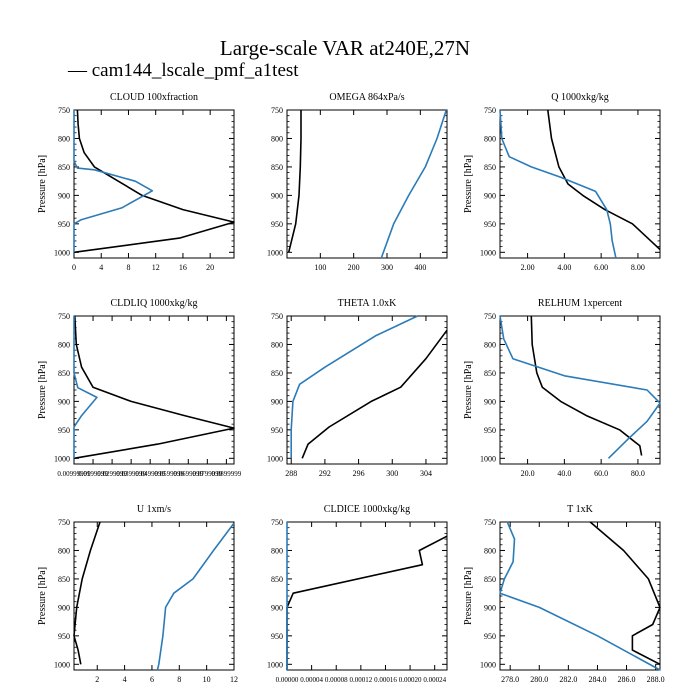  Describe the element at coordinates (568, 679) in the screenshot. I see `x-tick-label: 282.0` at that location.